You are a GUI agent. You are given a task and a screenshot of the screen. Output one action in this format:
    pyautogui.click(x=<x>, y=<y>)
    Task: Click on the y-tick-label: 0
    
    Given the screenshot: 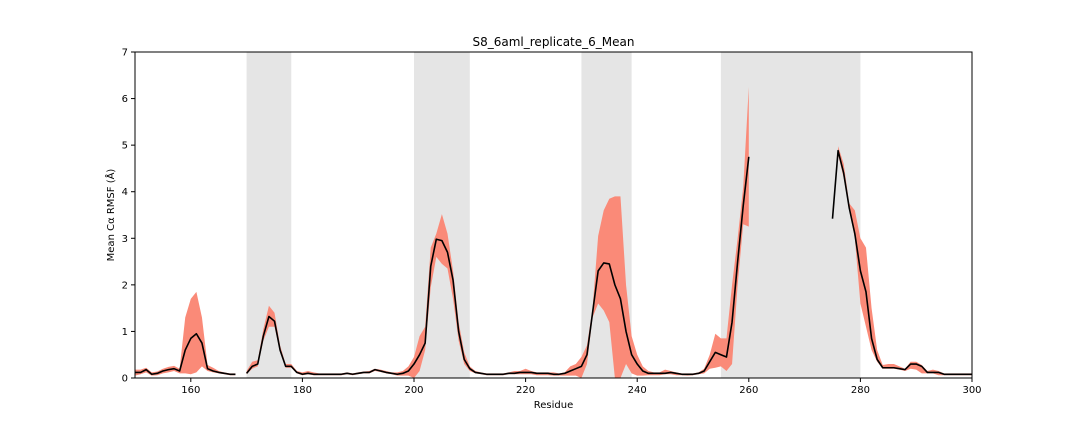 What is the action you would take?
    pyautogui.click(x=125, y=379)
    